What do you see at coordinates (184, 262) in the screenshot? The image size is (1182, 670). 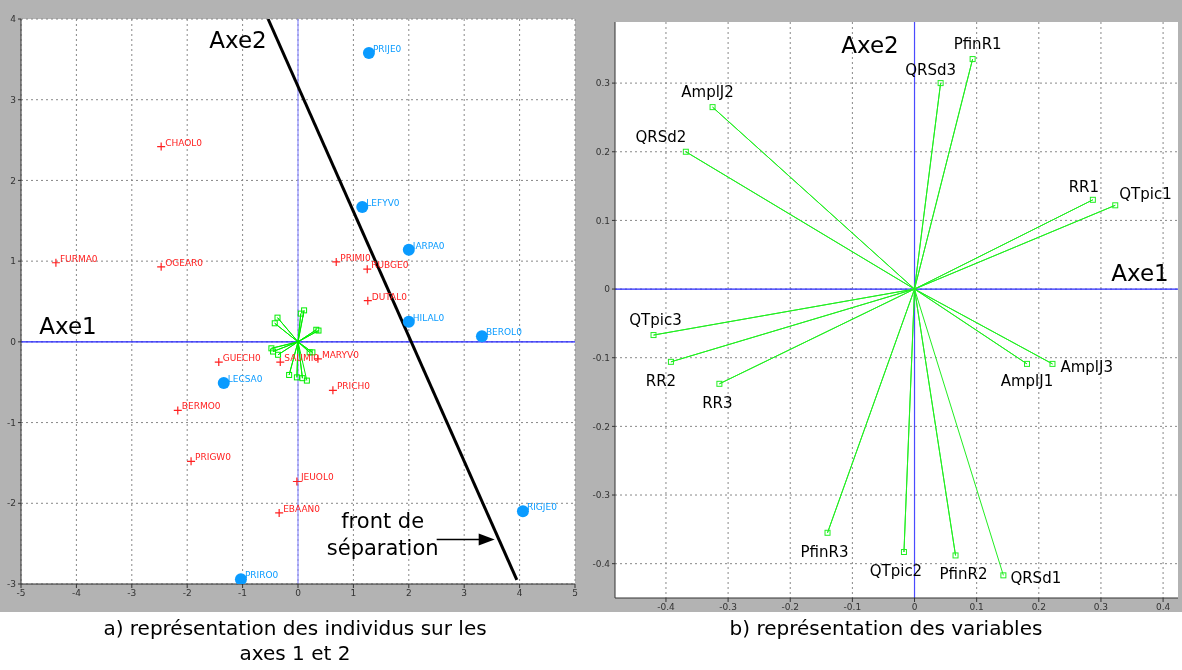 I see `data-label: OGEAR0` at bounding box center [184, 262].